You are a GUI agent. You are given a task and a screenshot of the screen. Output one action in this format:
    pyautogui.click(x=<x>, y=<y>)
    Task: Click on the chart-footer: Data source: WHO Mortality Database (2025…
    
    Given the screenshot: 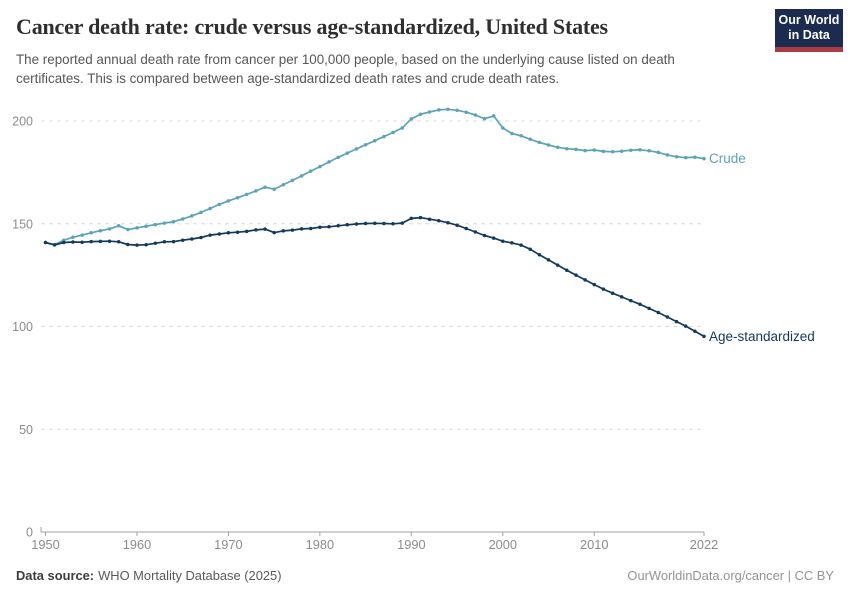 What is the action you would take?
    pyautogui.click(x=425, y=579)
    